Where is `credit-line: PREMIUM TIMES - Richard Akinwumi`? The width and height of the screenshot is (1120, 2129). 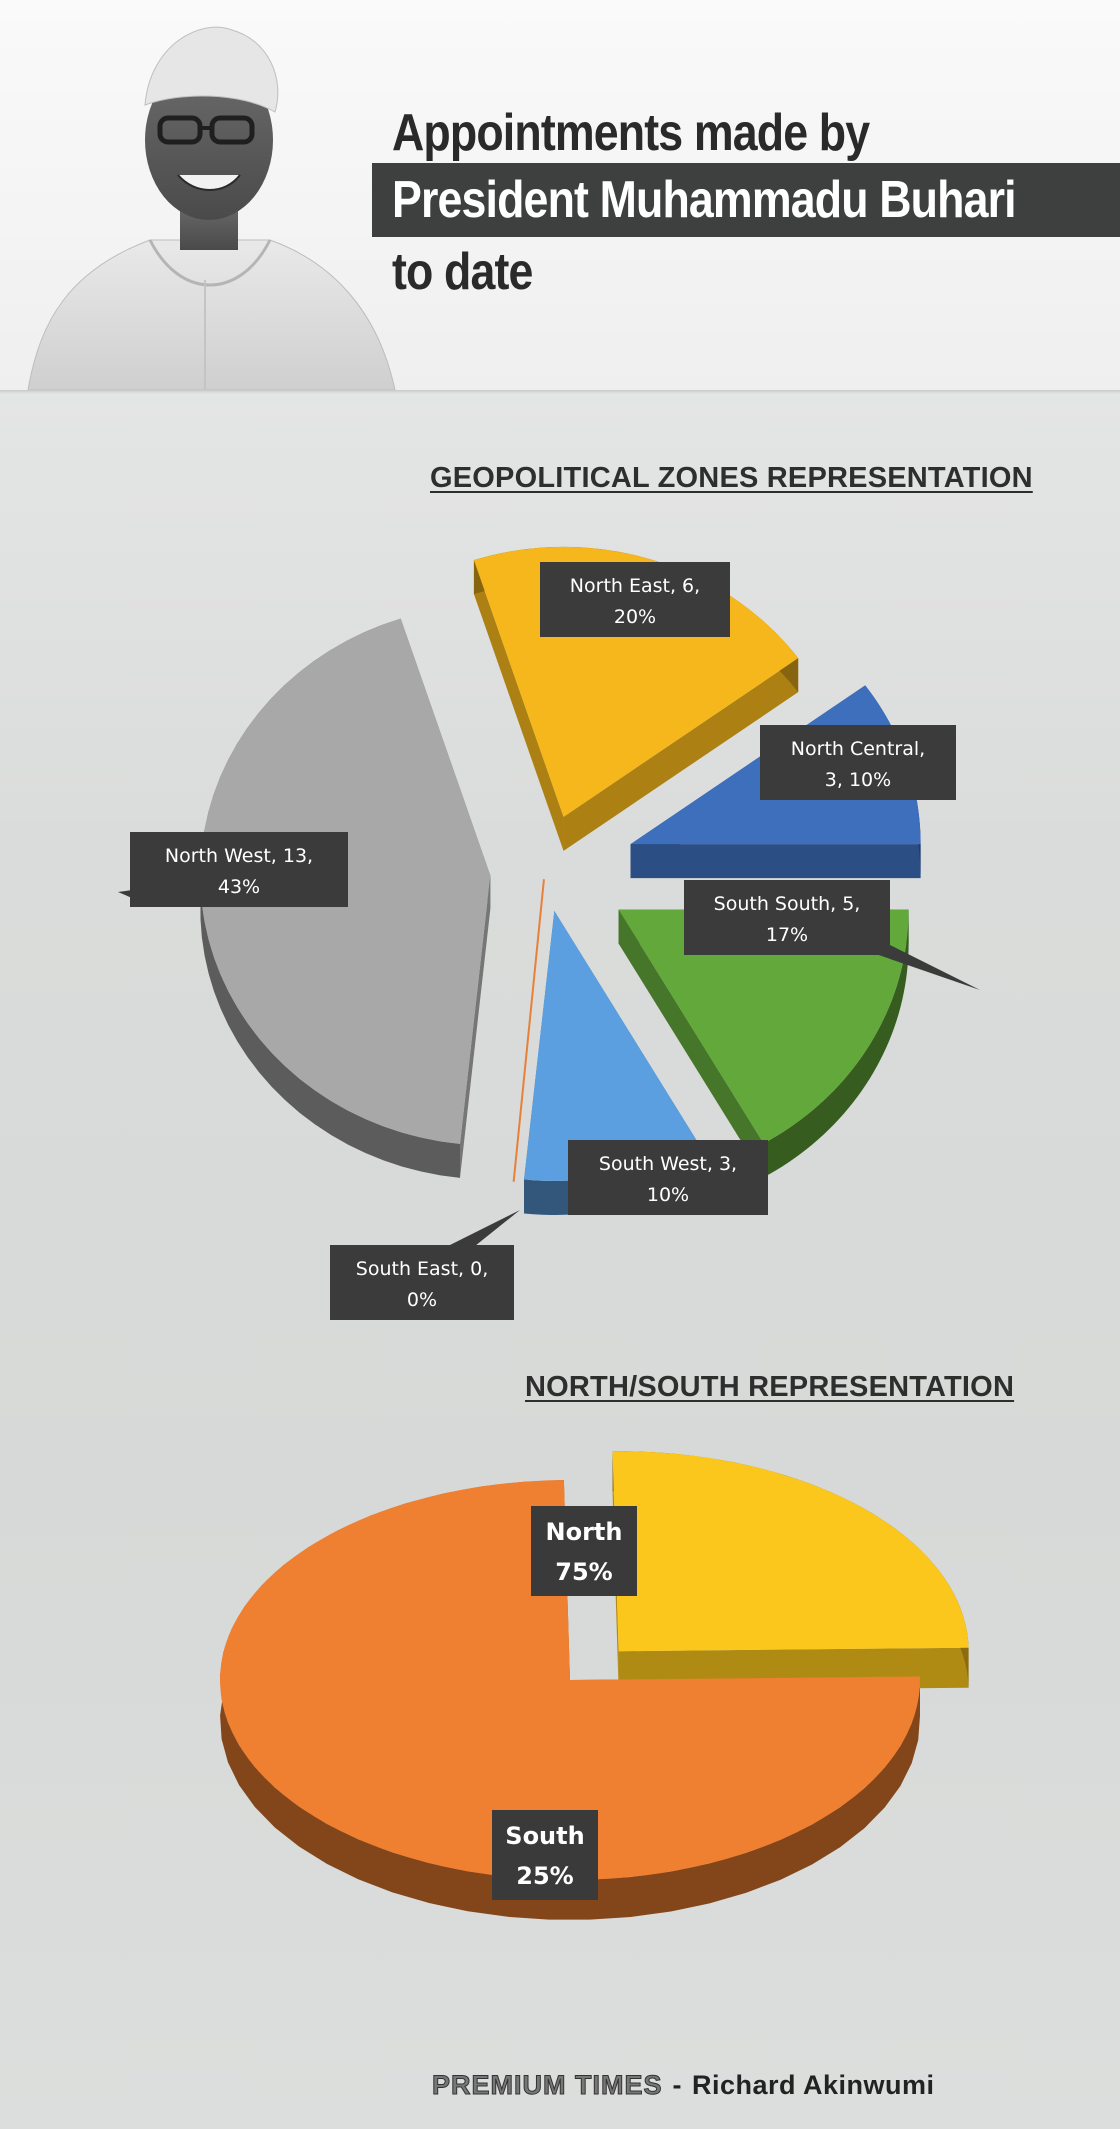
credit-line: PREMIUM TIMES - Richard Akinwumi is located at coordinates (683, 2085).